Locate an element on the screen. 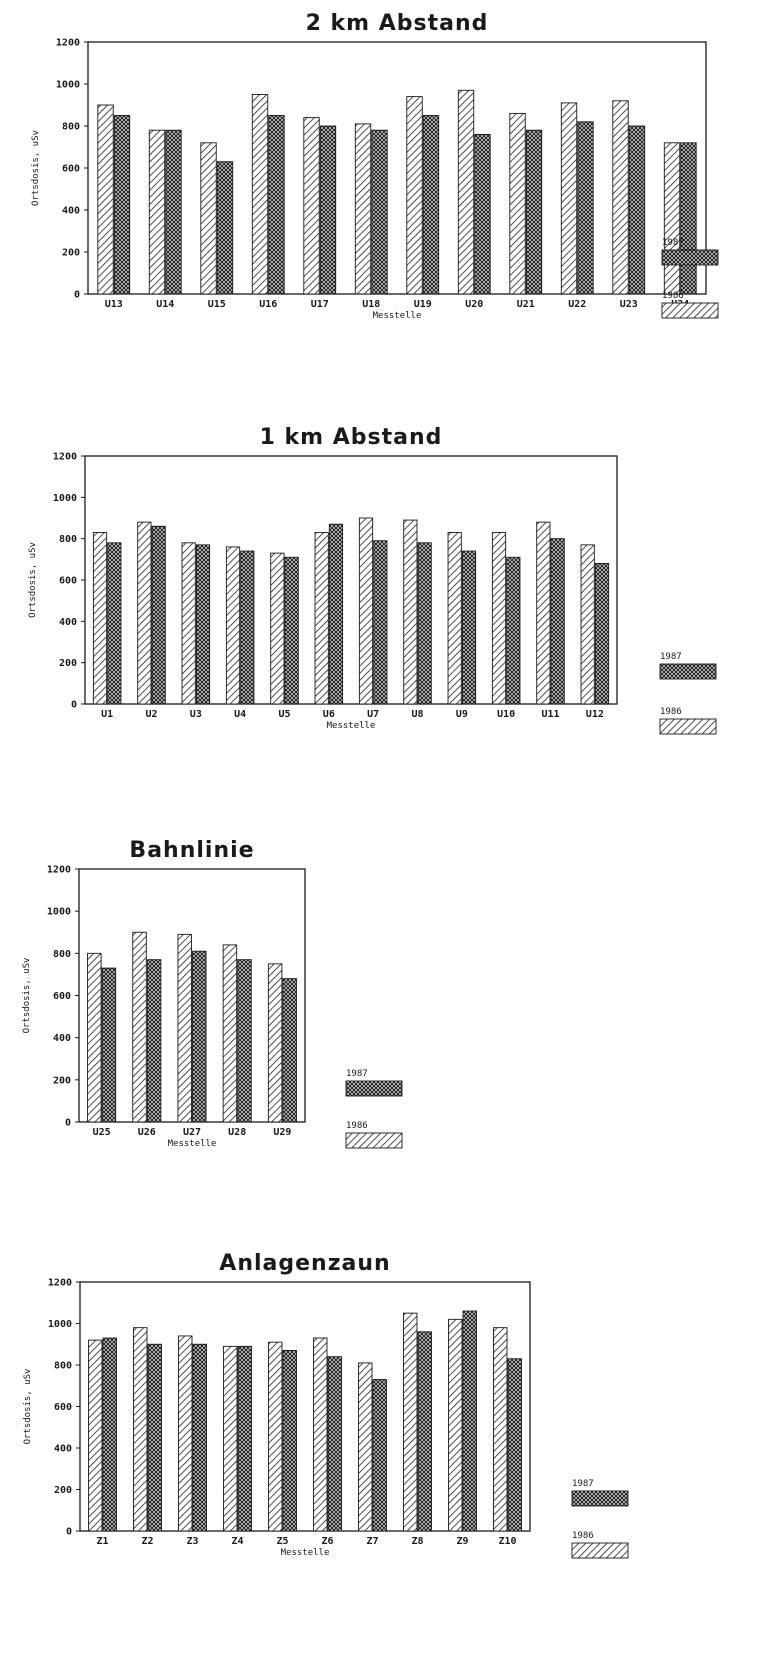 This screenshot has width=763, height=1657. x-tick-label: U25 is located at coordinates (102, 1132).